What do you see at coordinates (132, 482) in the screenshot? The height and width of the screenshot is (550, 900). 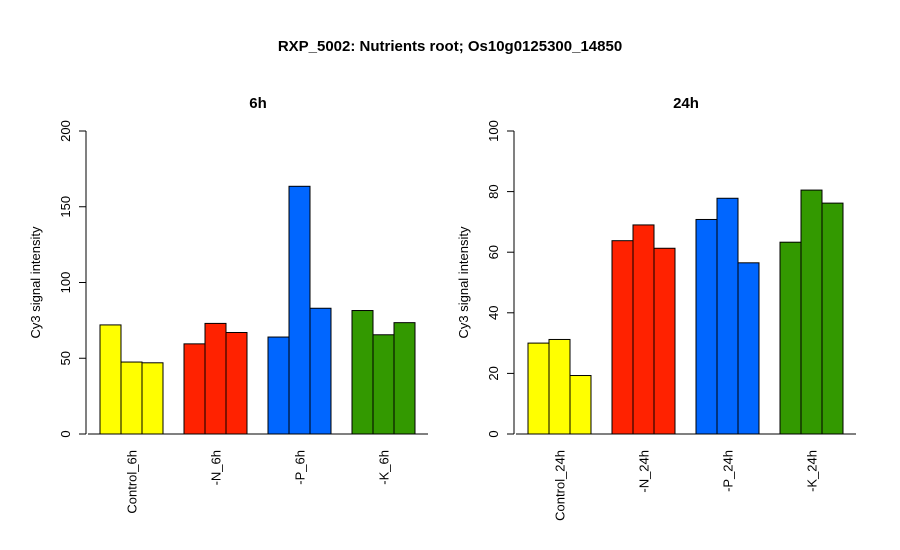 I see `x-group-label: Control_6h` at bounding box center [132, 482].